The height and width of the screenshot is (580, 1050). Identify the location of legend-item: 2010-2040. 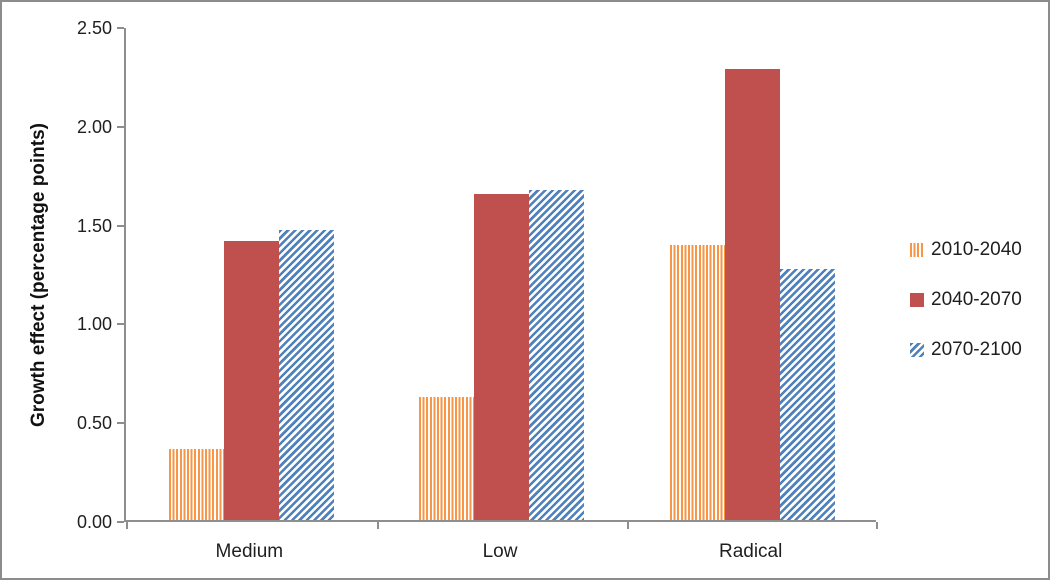
(966, 250).